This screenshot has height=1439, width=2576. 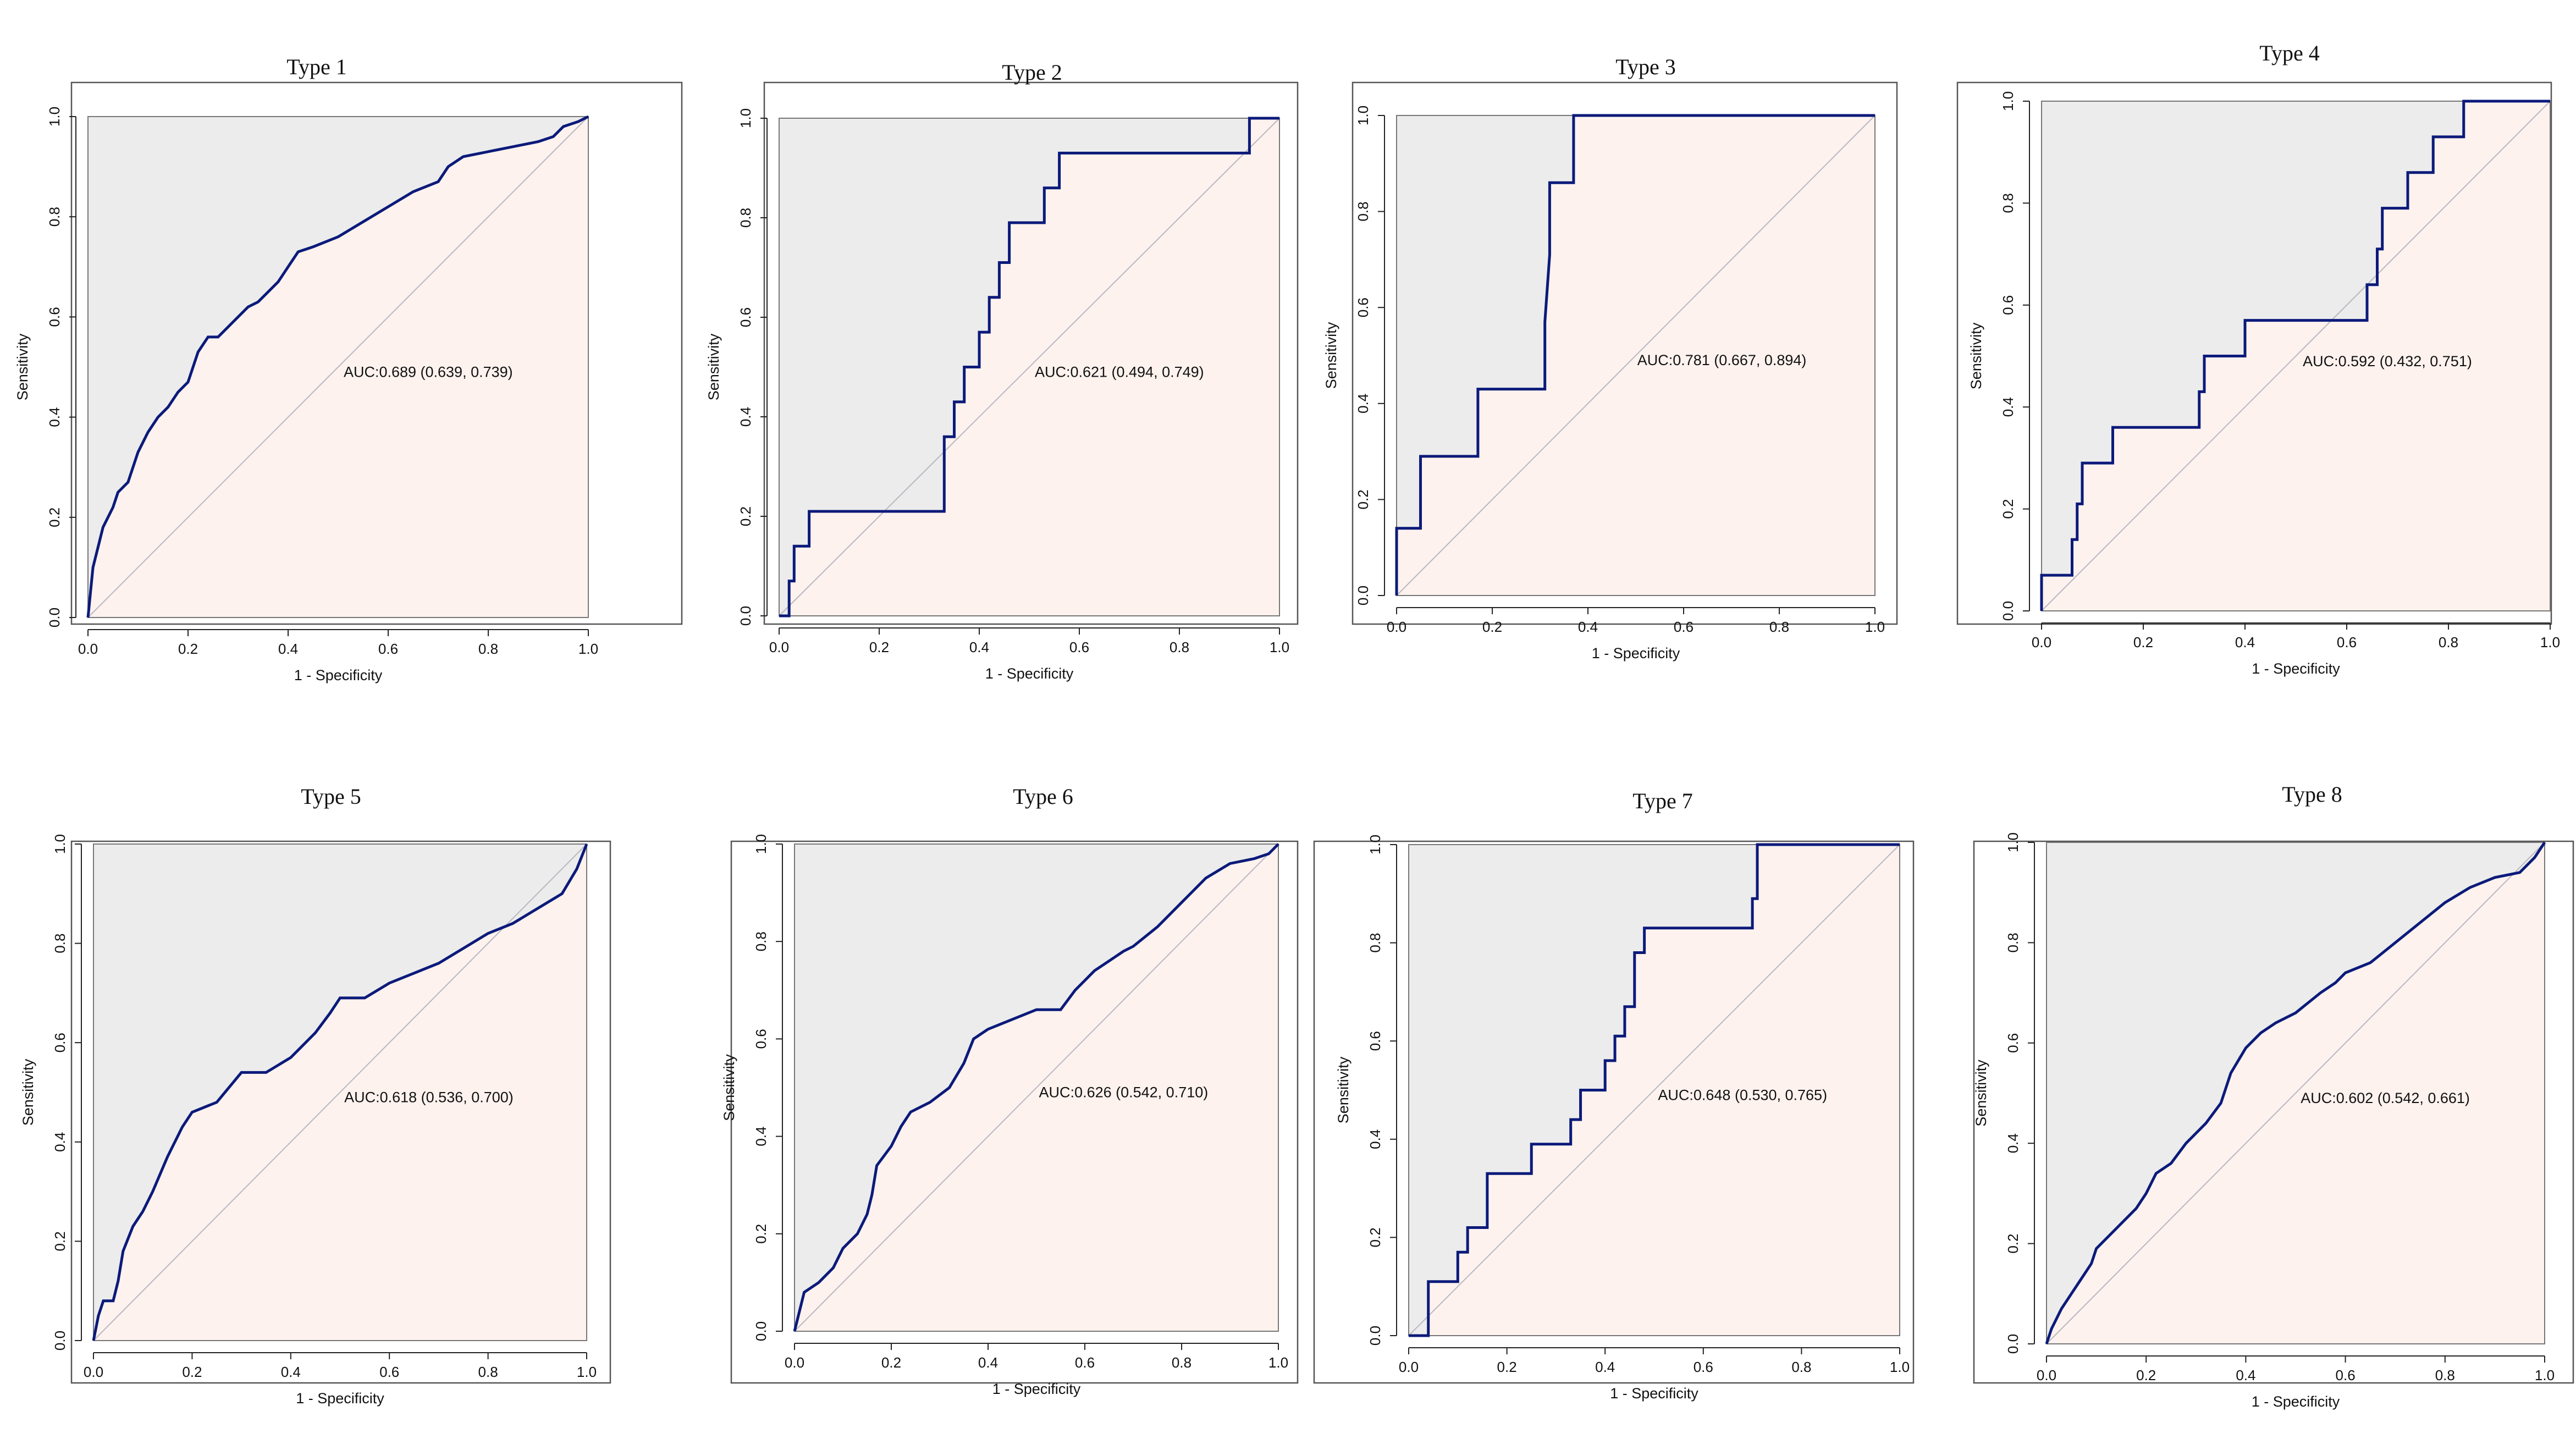 What do you see at coordinates (1043, 797) in the screenshot?
I see `chart-title: Type 6` at bounding box center [1043, 797].